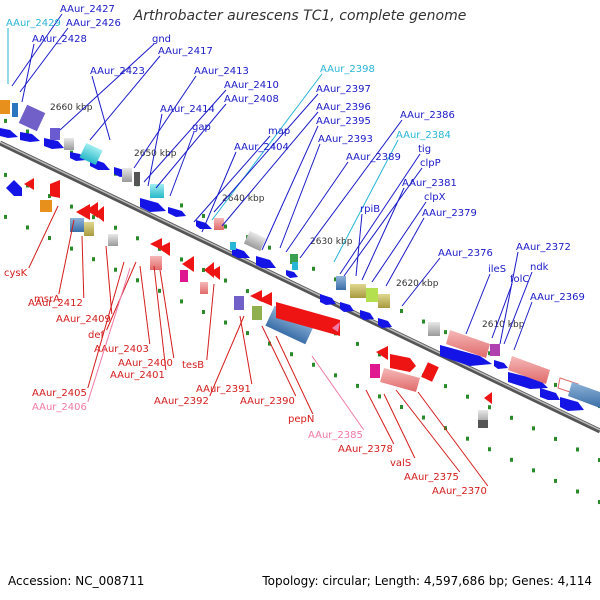  What do you see at coordinates (87, 9) in the screenshot?
I see `gene-label-aaur-2427: AAur_2427` at bounding box center [87, 9].